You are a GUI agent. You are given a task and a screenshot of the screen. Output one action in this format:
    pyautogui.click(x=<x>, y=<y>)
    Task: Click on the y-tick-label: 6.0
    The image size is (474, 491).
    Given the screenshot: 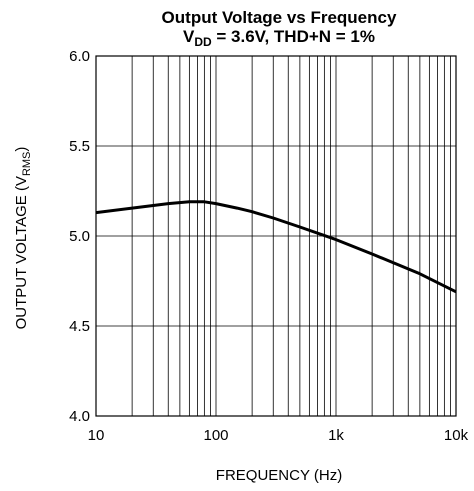 What is the action you would take?
    pyautogui.click(x=79, y=56)
    